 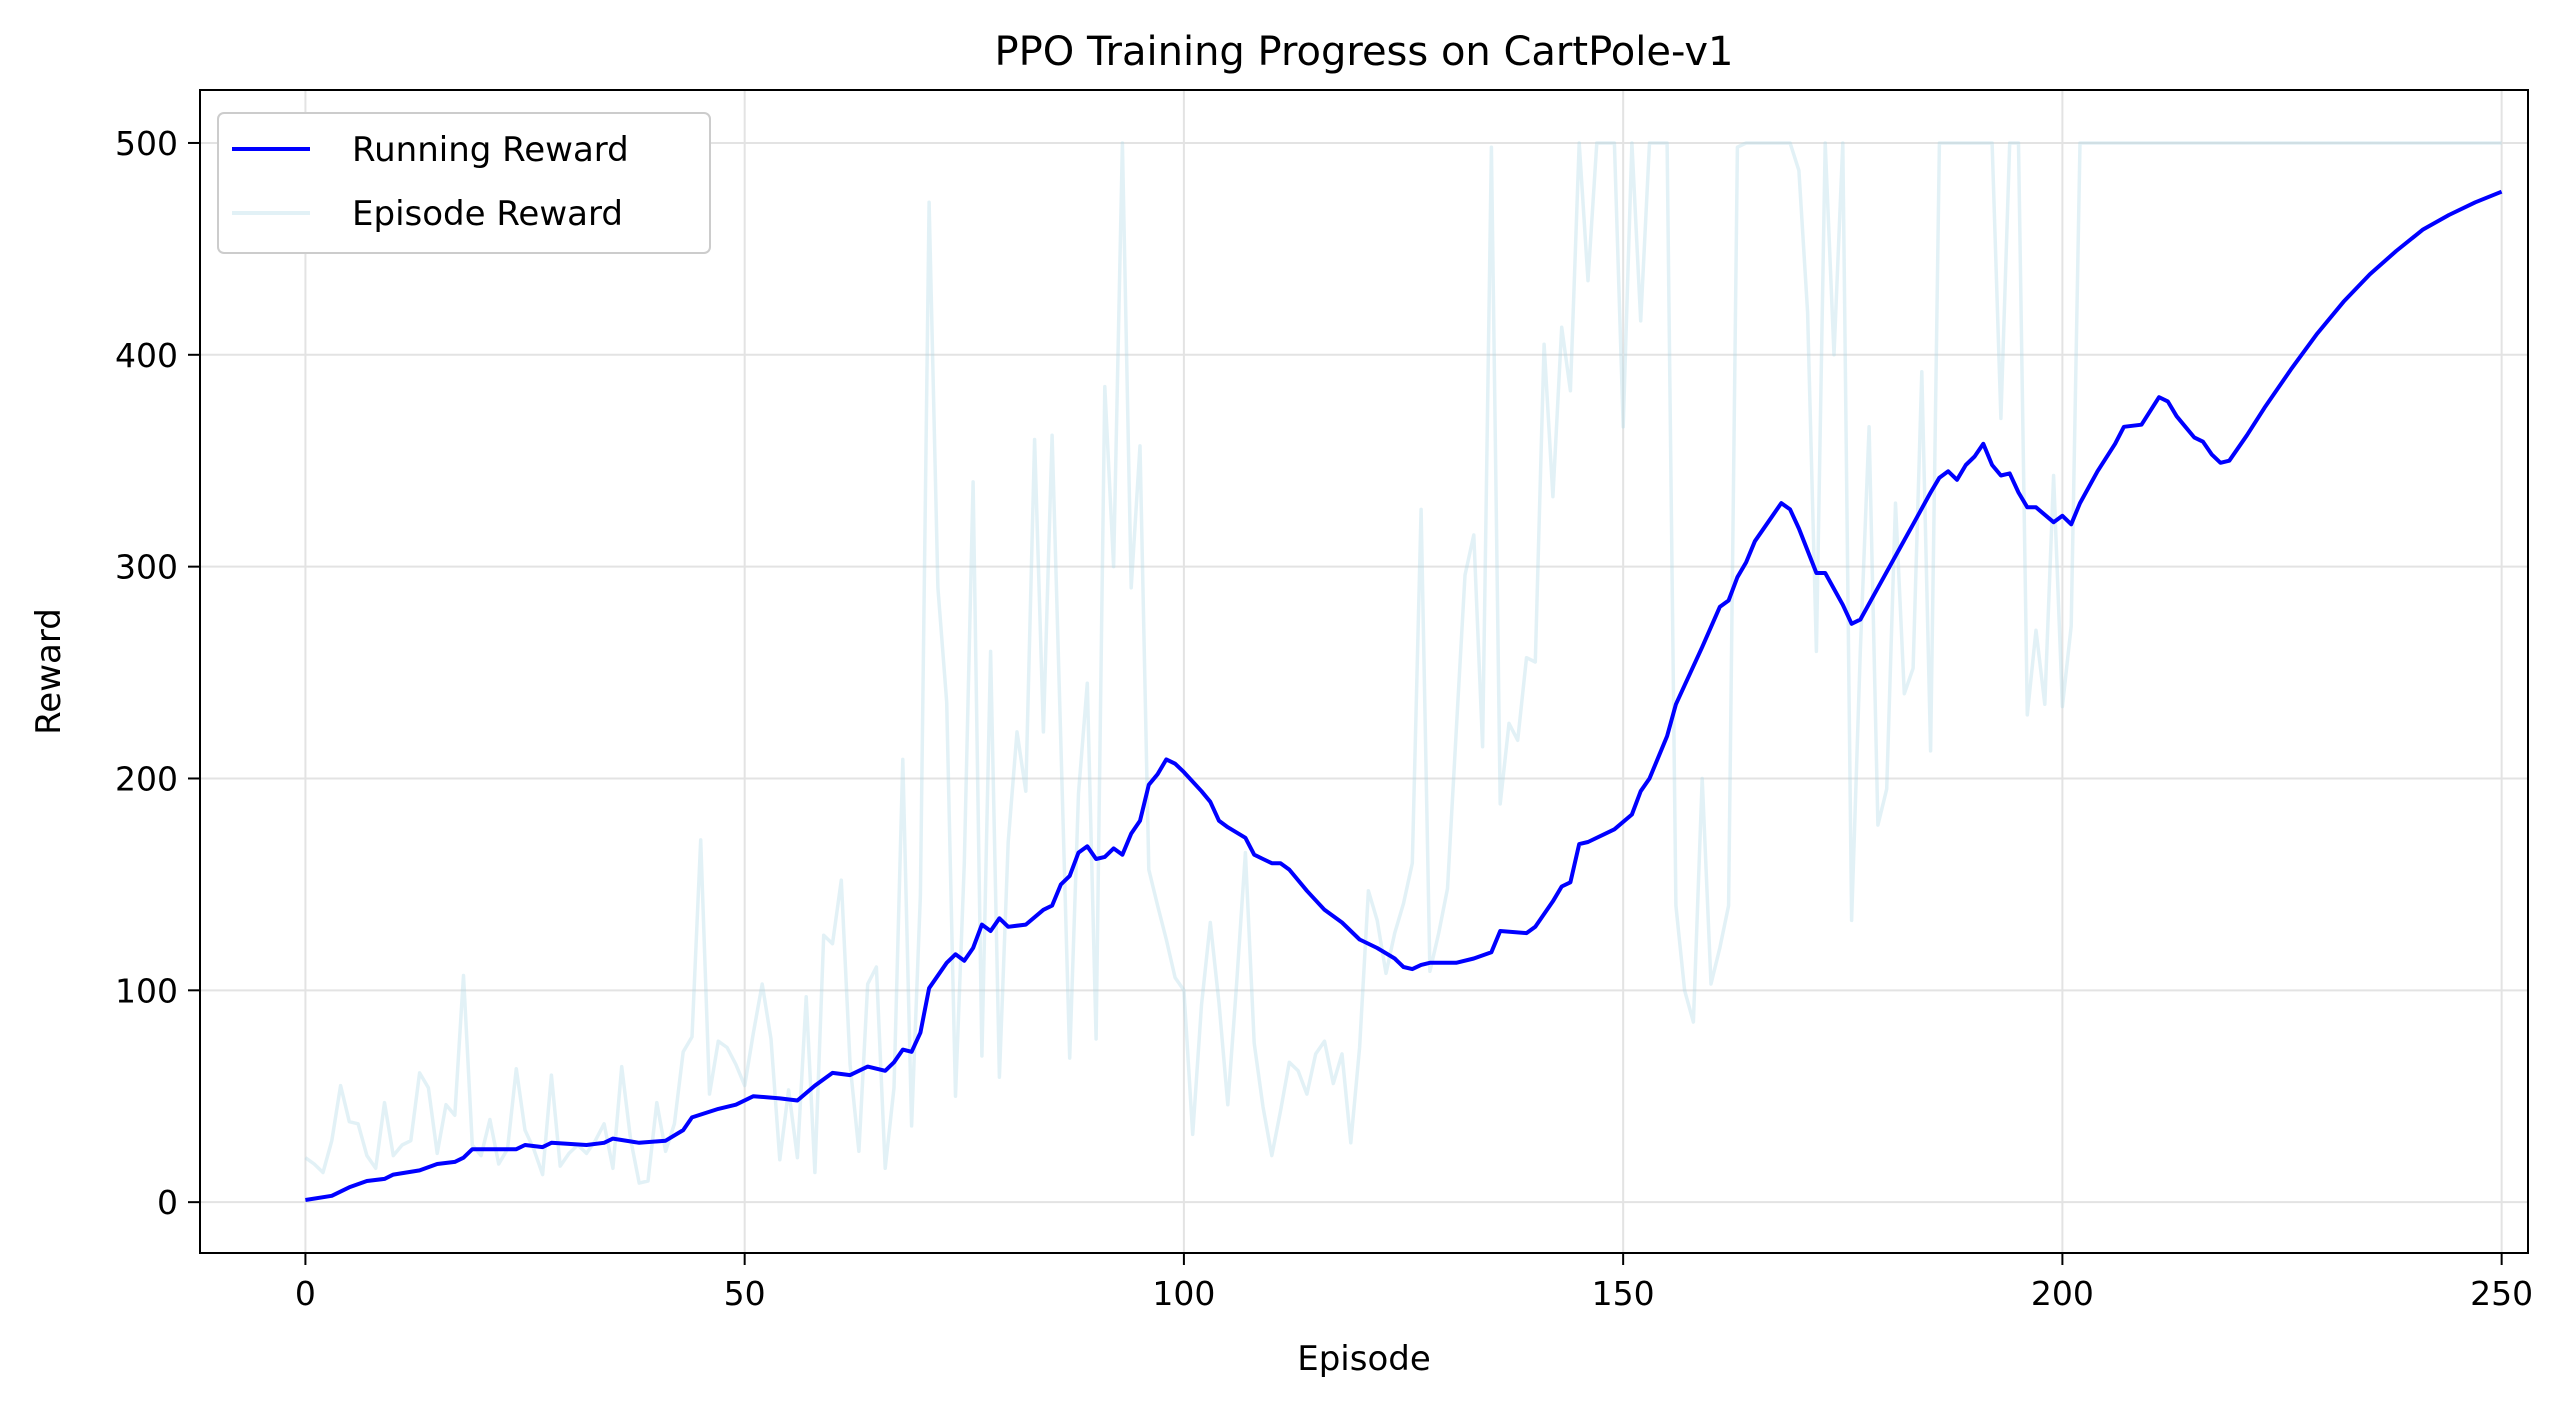 What do you see at coordinates (146, 567) in the screenshot?
I see `y-tick-label: 300` at bounding box center [146, 567].